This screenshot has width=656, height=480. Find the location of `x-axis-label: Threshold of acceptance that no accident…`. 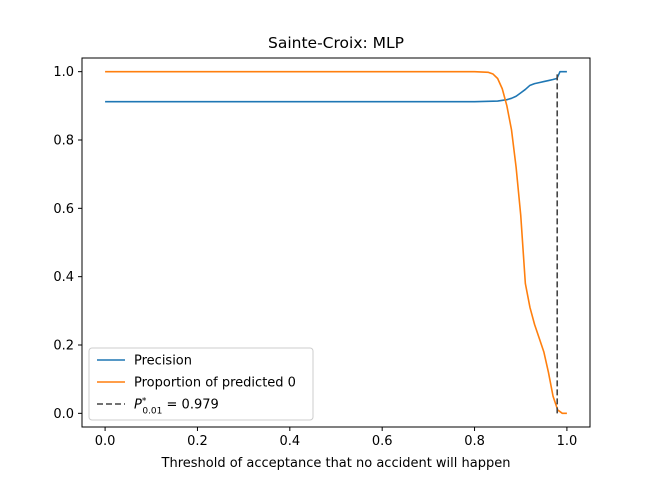

x-axis-label: Threshold of acceptance that no accident… is located at coordinates (336, 463).